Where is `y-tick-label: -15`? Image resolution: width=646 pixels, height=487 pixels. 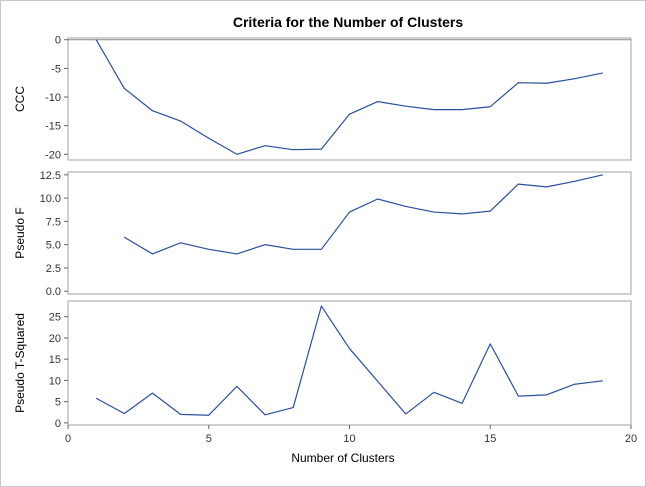
y-tick-label: -15 is located at coordinates (53, 127).